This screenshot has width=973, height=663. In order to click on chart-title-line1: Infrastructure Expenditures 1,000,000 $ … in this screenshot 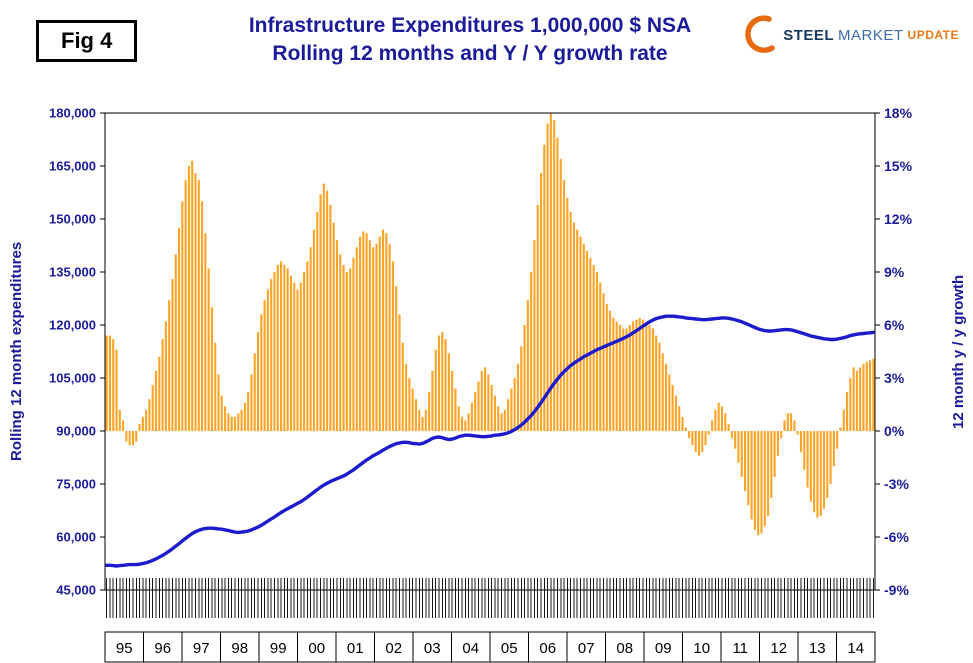, I will do `click(470, 25)`.